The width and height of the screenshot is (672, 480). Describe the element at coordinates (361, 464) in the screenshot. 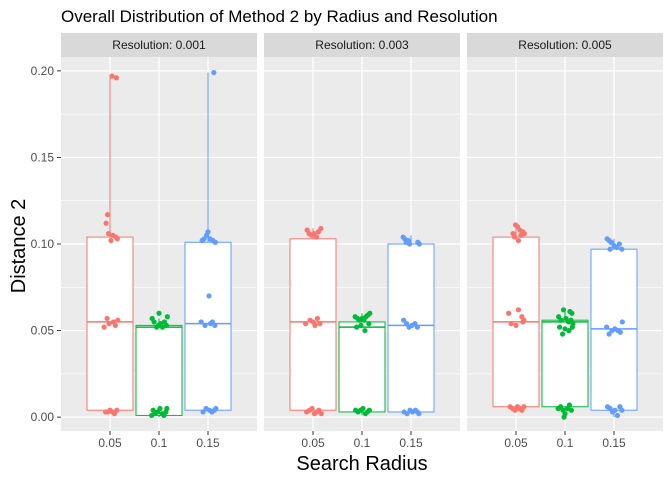

I see `x-axis-title: Search Radius` at that location.